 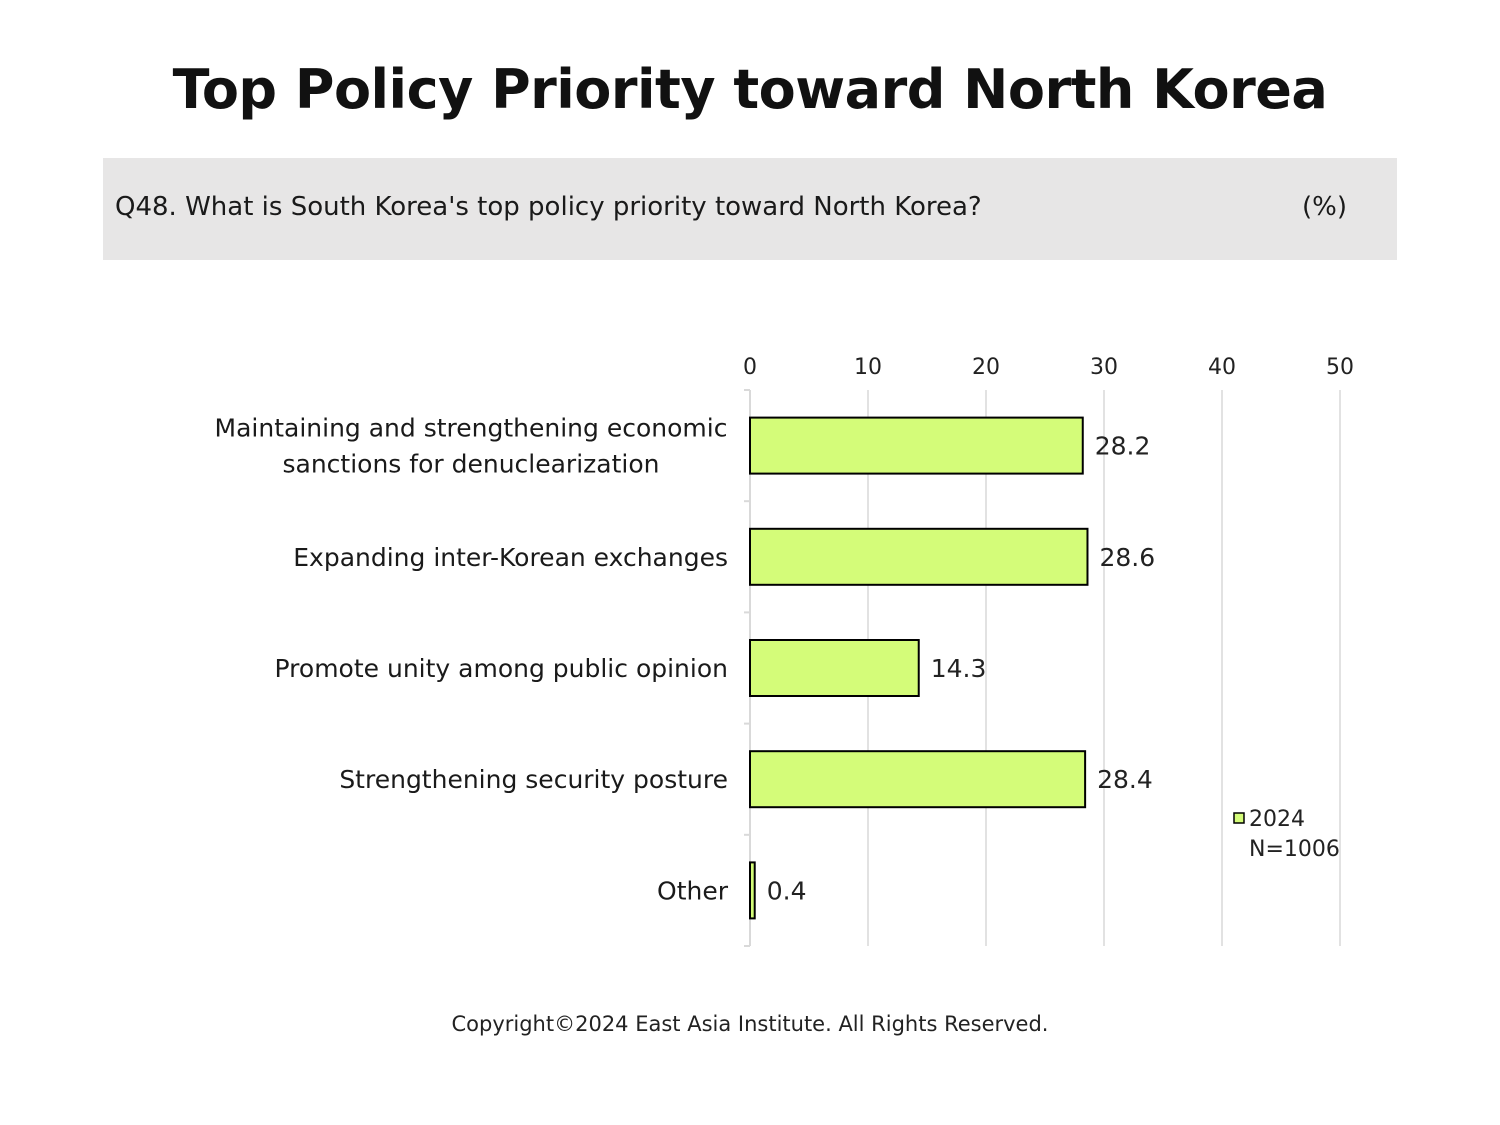 What do you see at coordinates (470, 464) in the screenshot?
I see `category-label: sanctions for denuclearization` at bounding box center [470, 464].